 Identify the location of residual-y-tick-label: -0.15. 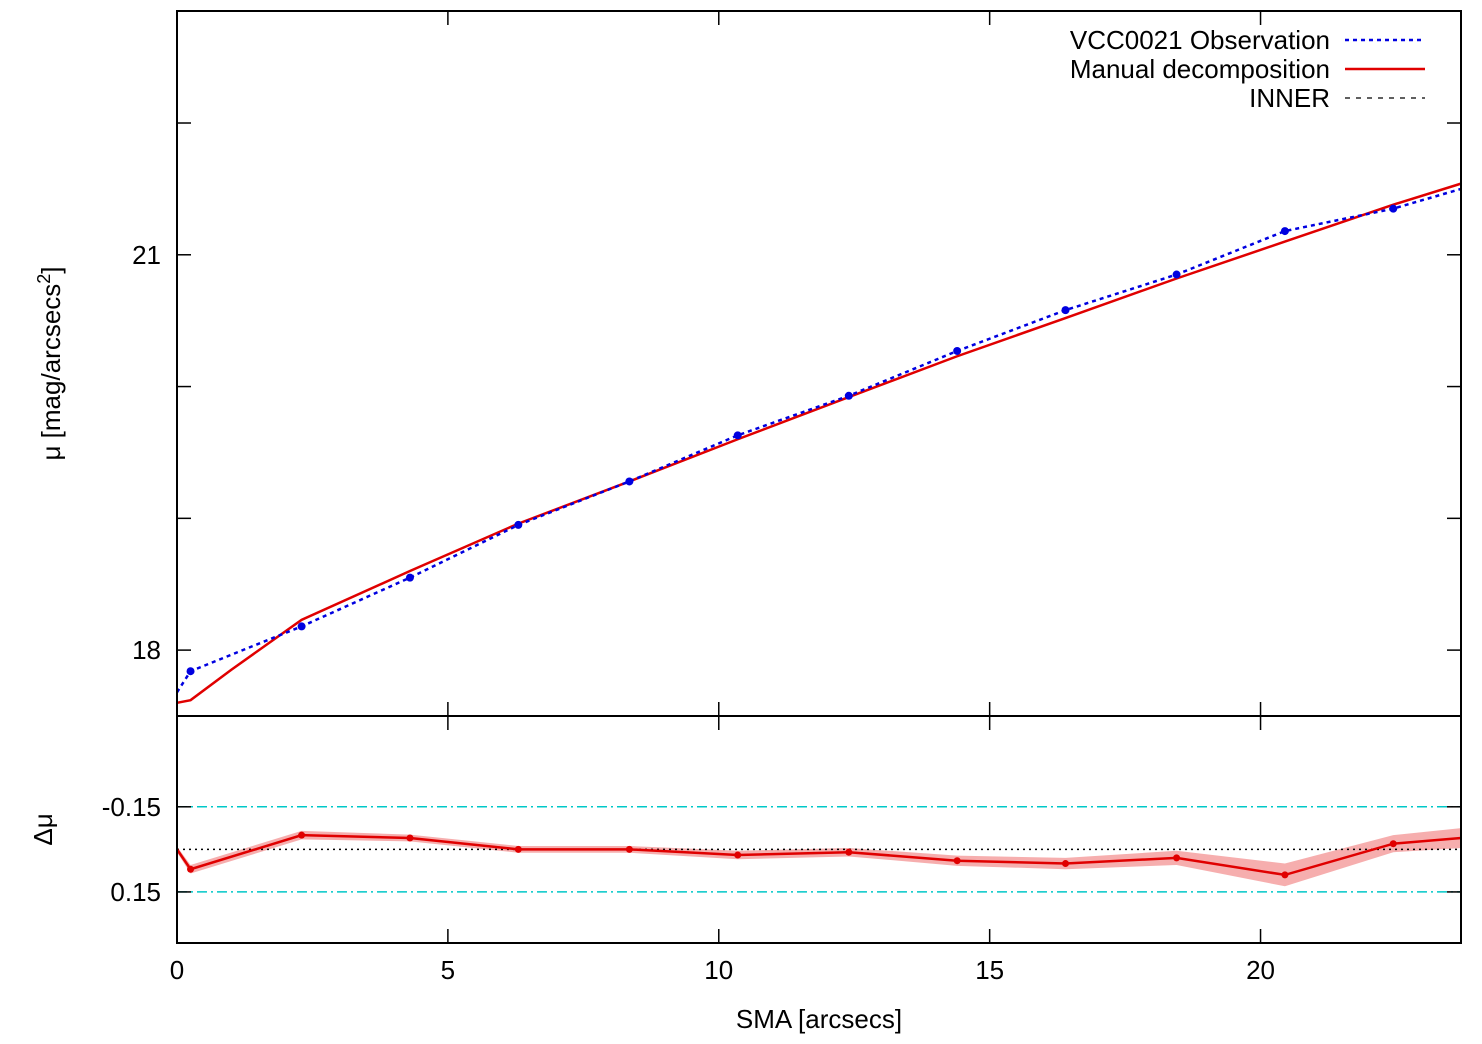
(131, 807).